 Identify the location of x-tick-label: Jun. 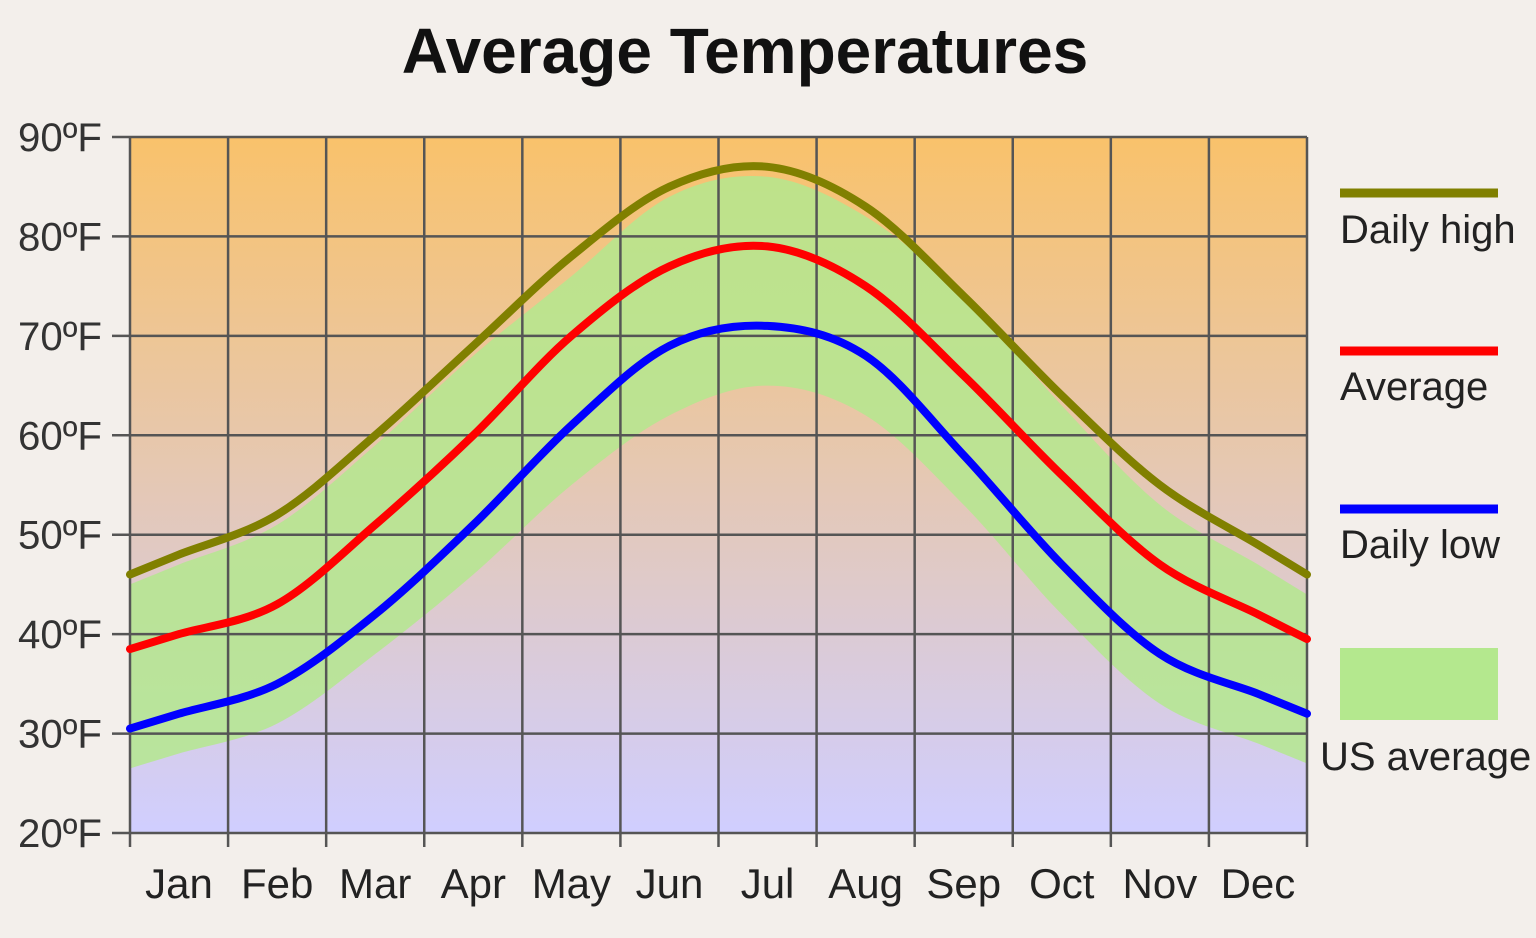
(670, 883).